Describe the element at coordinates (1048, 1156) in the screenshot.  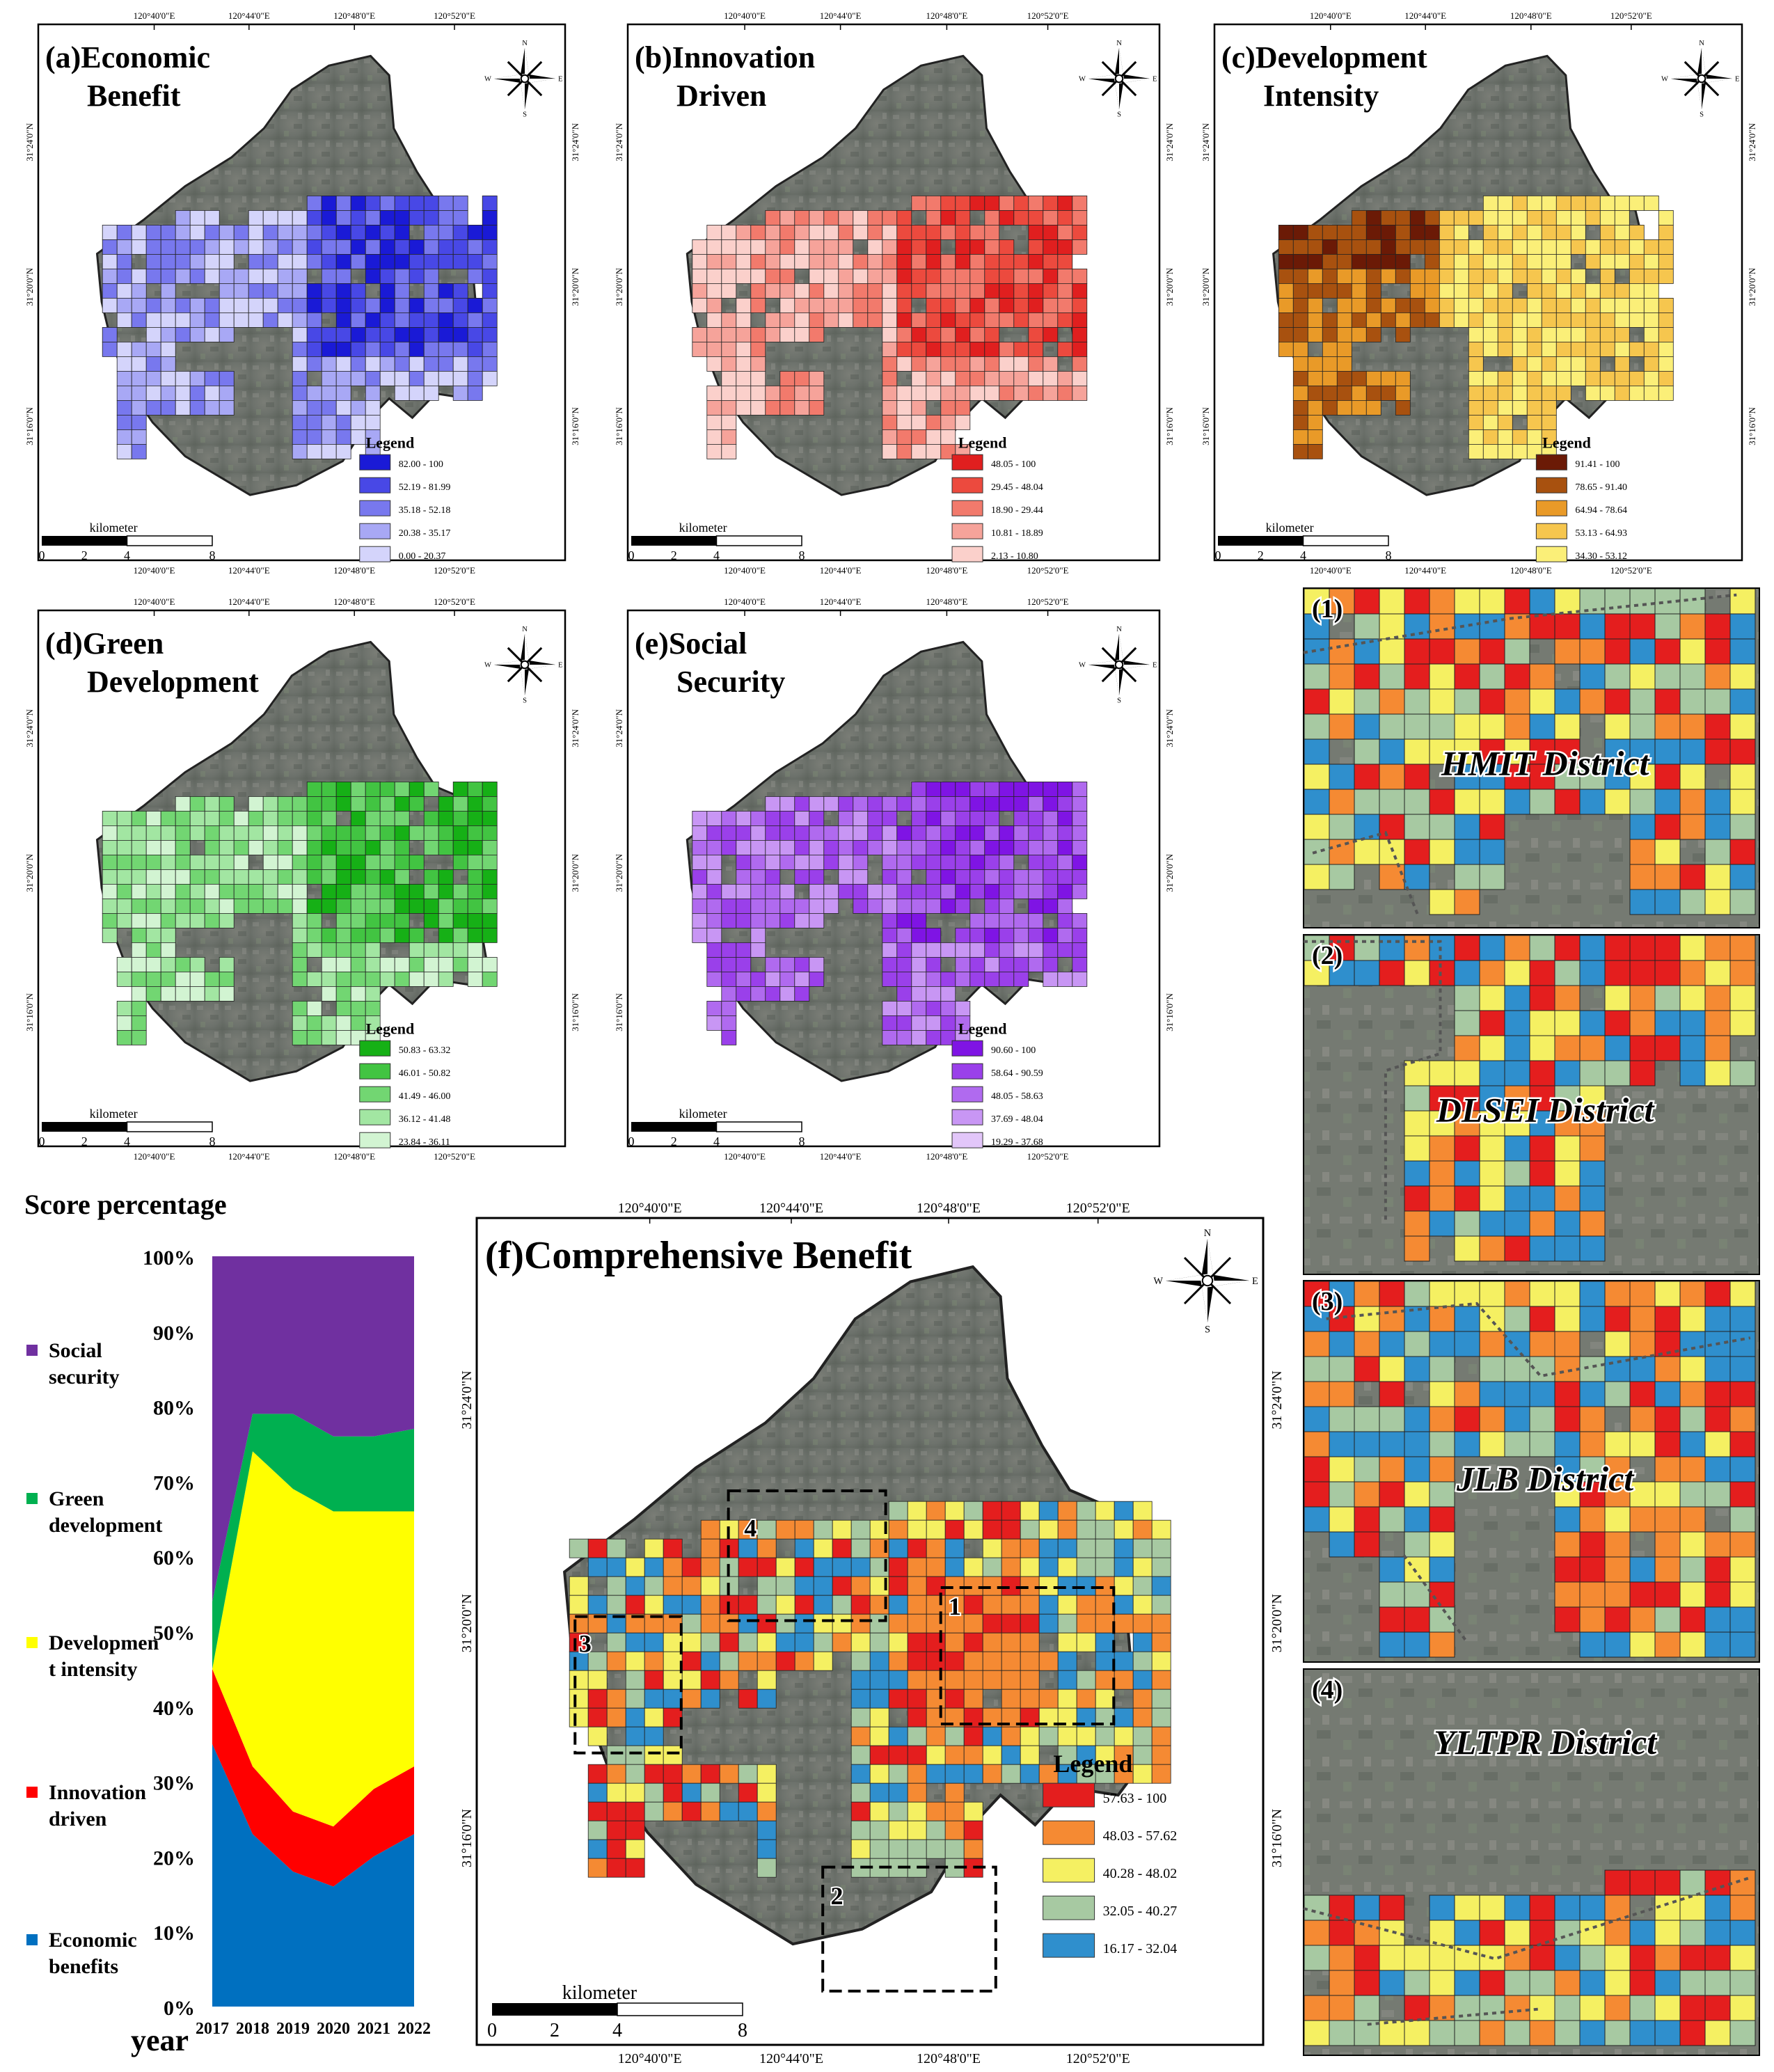
I see `coord-bottom: 120°52'0"E` at that location.